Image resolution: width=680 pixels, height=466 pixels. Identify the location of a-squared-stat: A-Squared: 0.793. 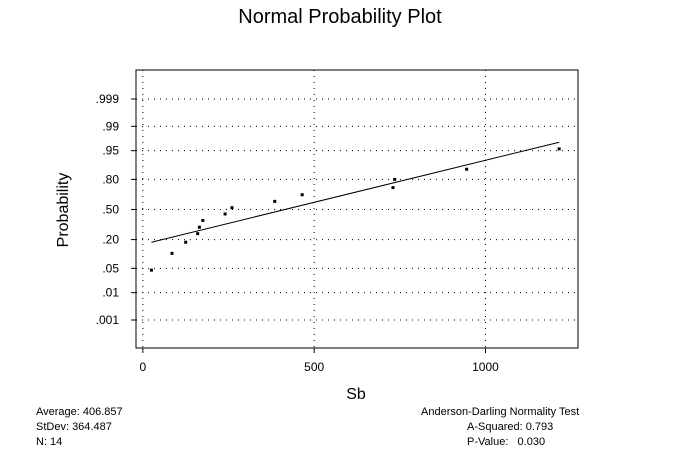
(510, 427).